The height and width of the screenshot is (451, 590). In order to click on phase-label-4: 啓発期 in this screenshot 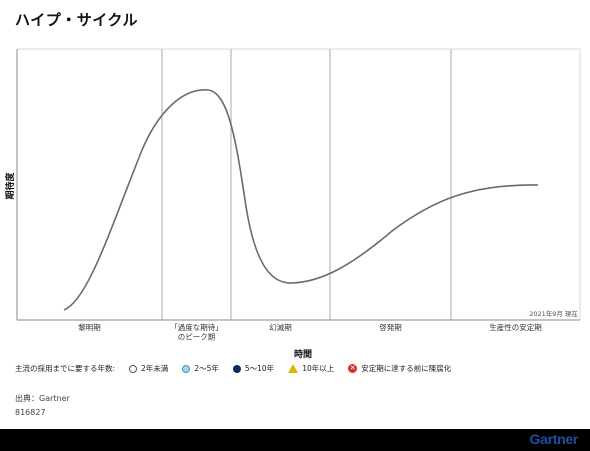, I will do `click(390, 327)`.